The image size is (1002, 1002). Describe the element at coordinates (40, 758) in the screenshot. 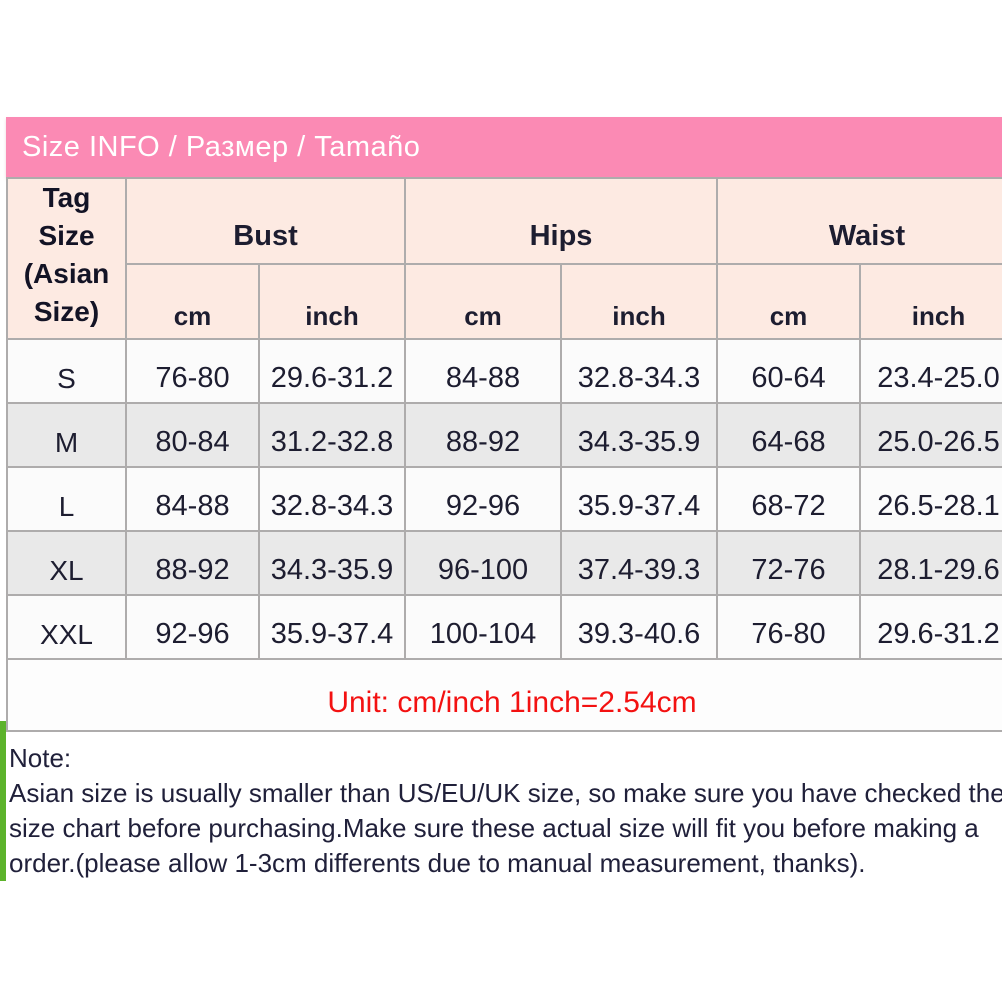

I see `note-line: Note:` at that location.